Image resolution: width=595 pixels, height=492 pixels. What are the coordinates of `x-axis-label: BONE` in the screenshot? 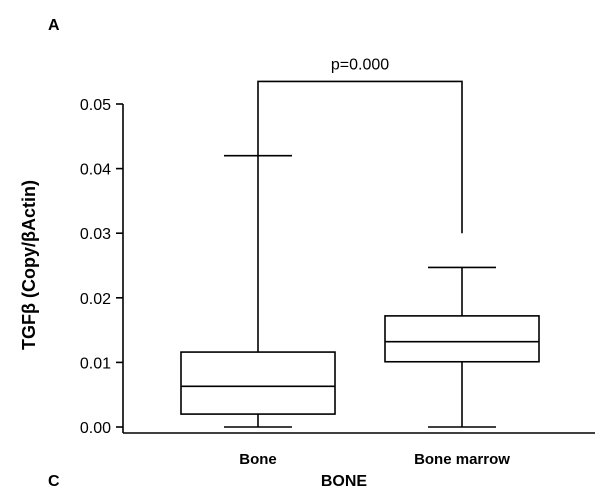 It's located at (344, 481).